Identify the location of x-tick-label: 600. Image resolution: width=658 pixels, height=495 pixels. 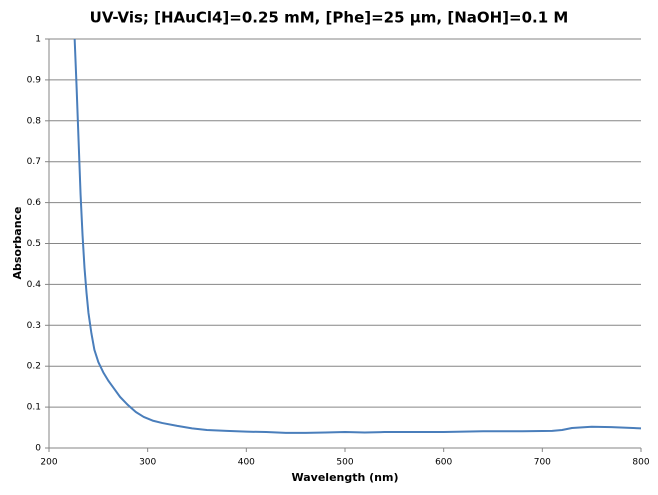
(443, 463).